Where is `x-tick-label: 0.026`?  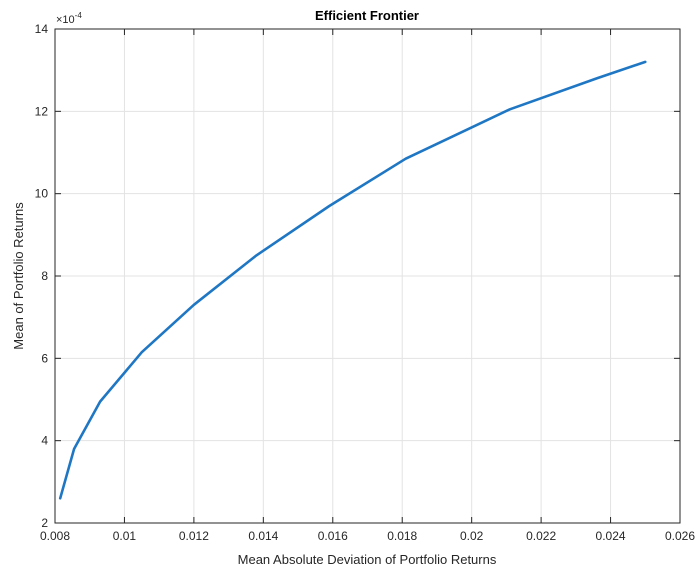 x-tick-label: 0.026 is located at coordinates (680, 536).